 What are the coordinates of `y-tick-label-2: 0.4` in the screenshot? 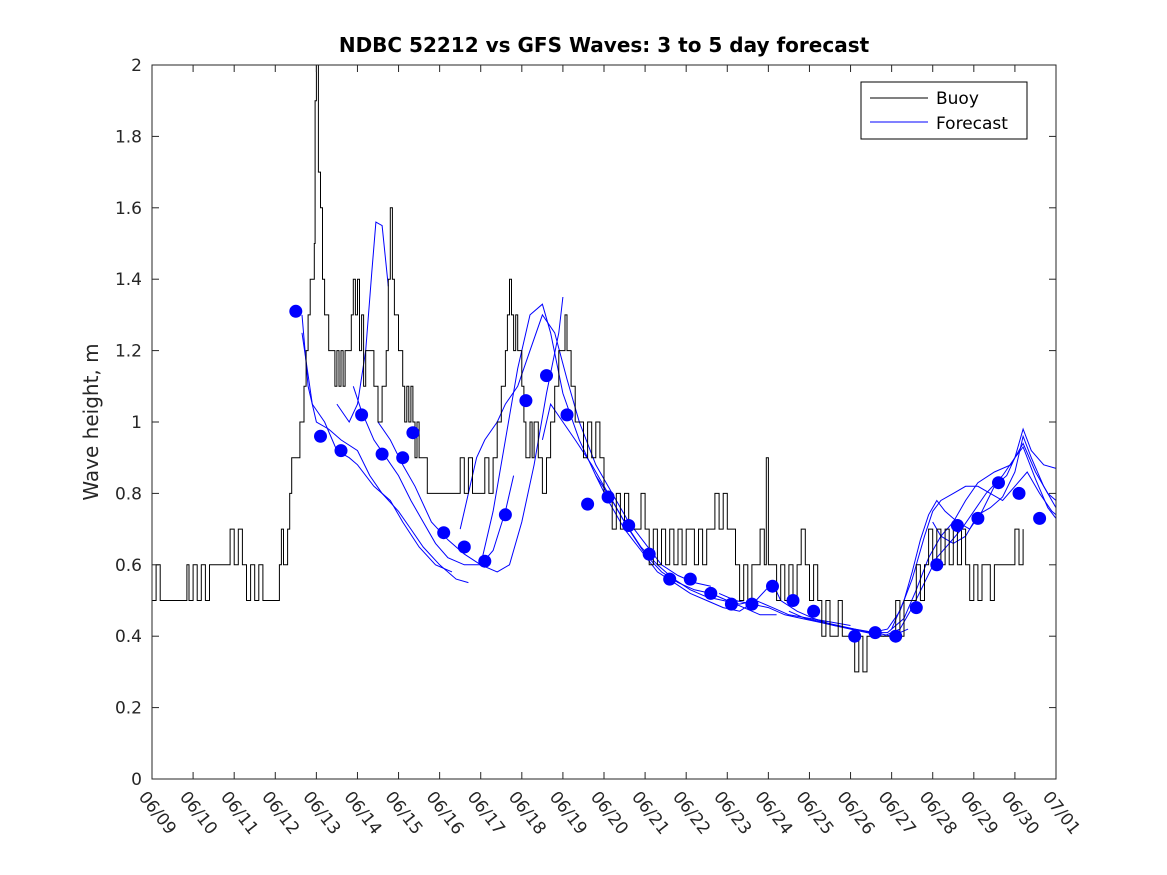 It's located at (128, 637).